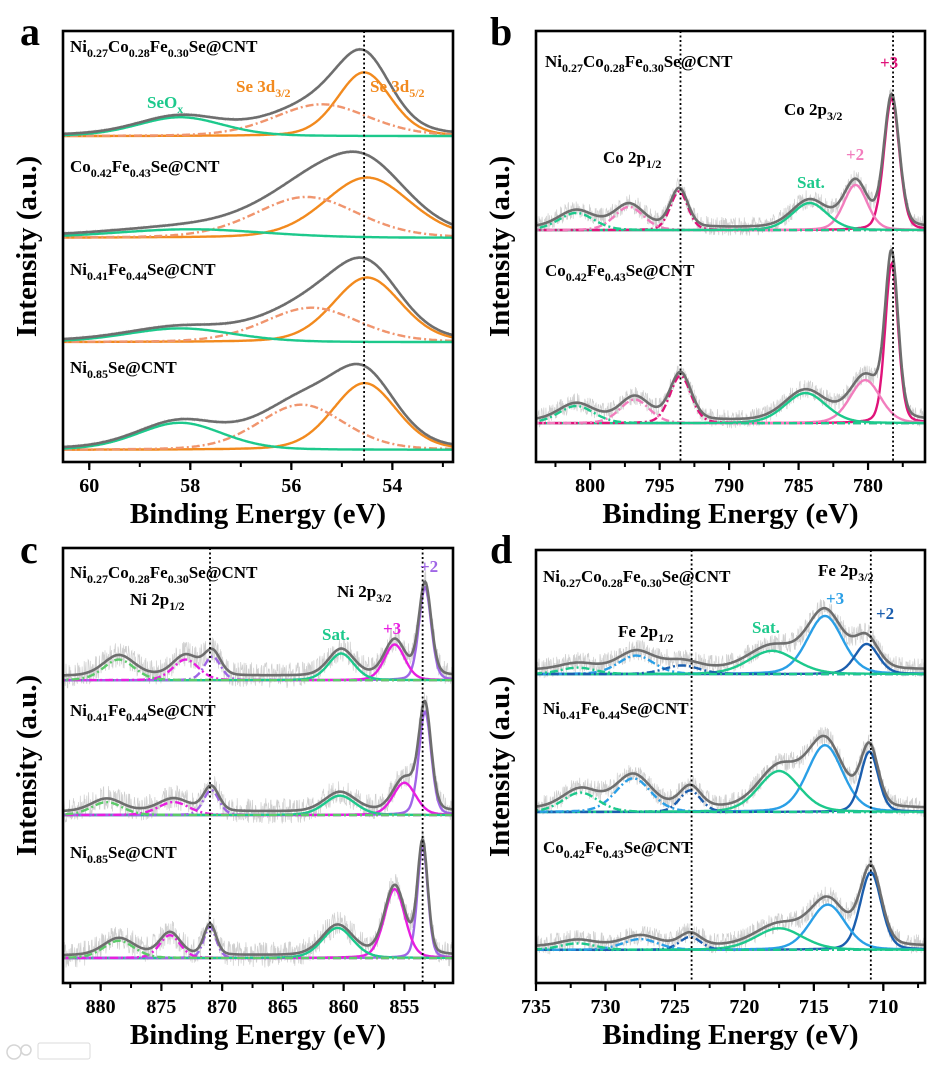 Image resolution: width=948 pixels, height=1070 pixels. I want to click on peak-label: Se 3d3/2, so click(263, 88).